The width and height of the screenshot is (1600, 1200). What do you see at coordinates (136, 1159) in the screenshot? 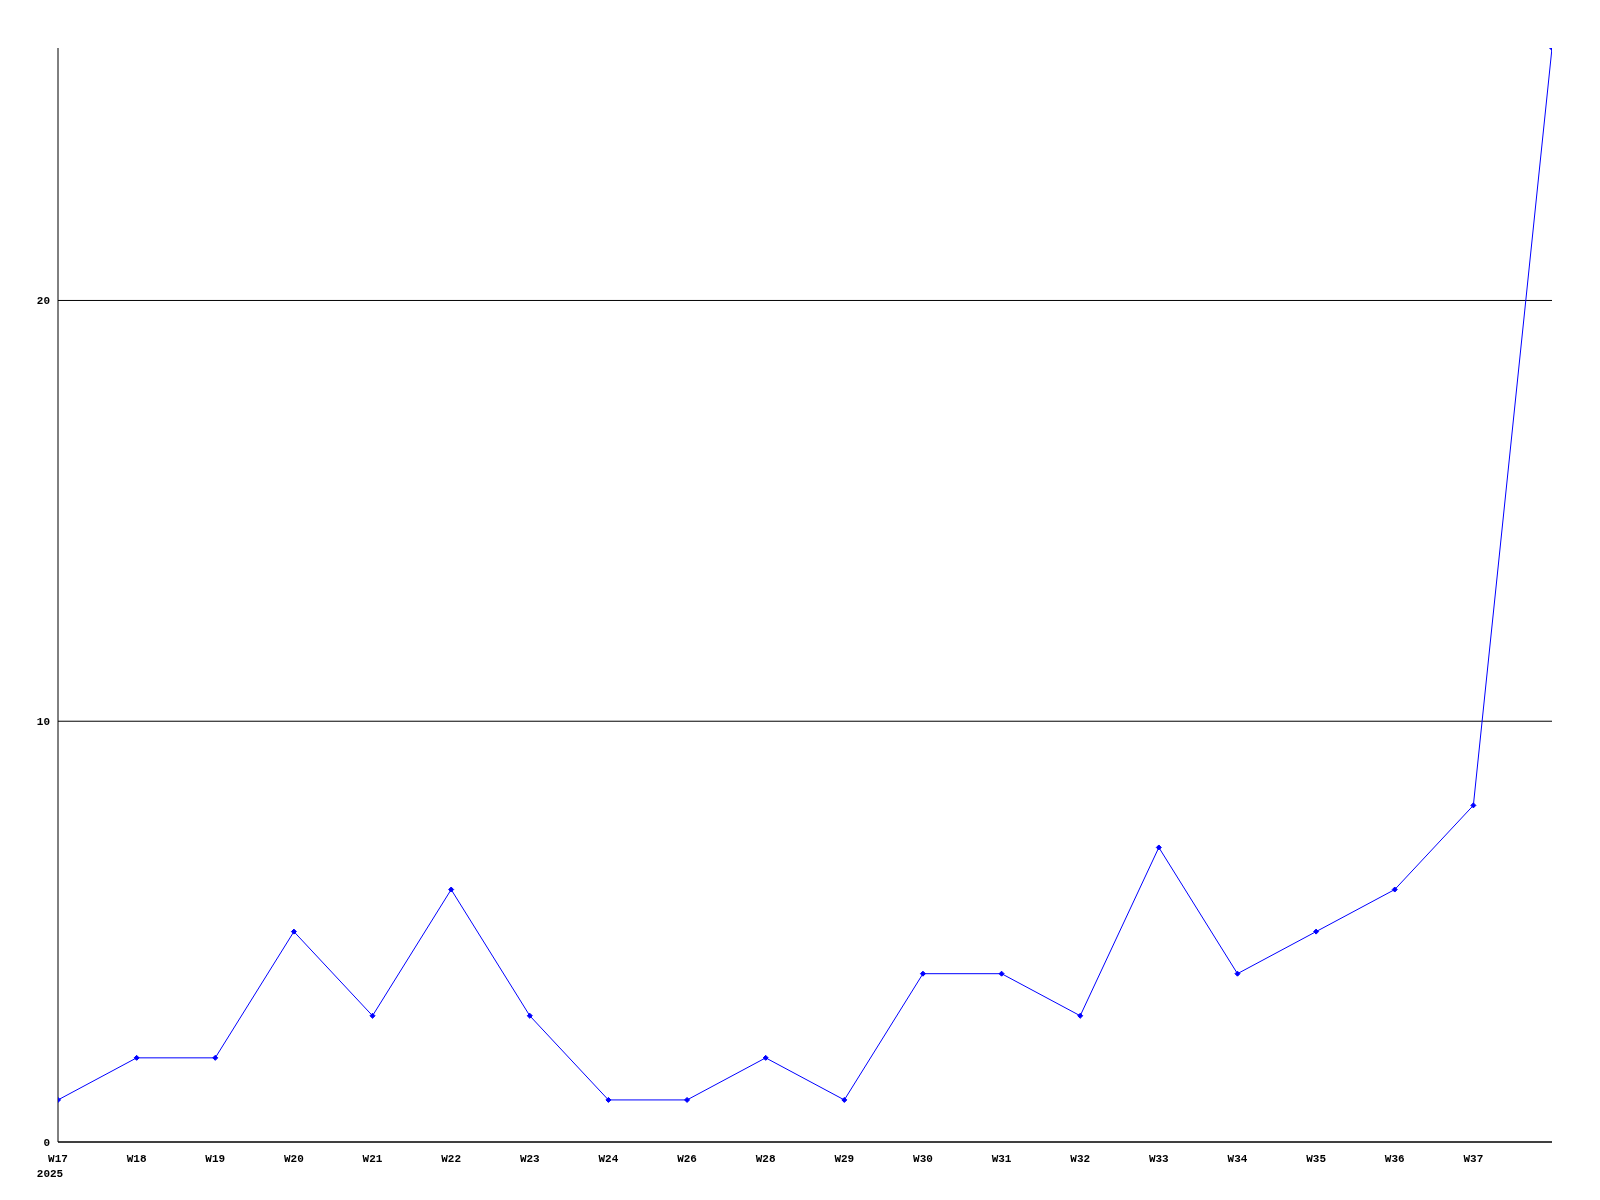
I see `x-tick-label: W18` at bounding box center [136, 1159].